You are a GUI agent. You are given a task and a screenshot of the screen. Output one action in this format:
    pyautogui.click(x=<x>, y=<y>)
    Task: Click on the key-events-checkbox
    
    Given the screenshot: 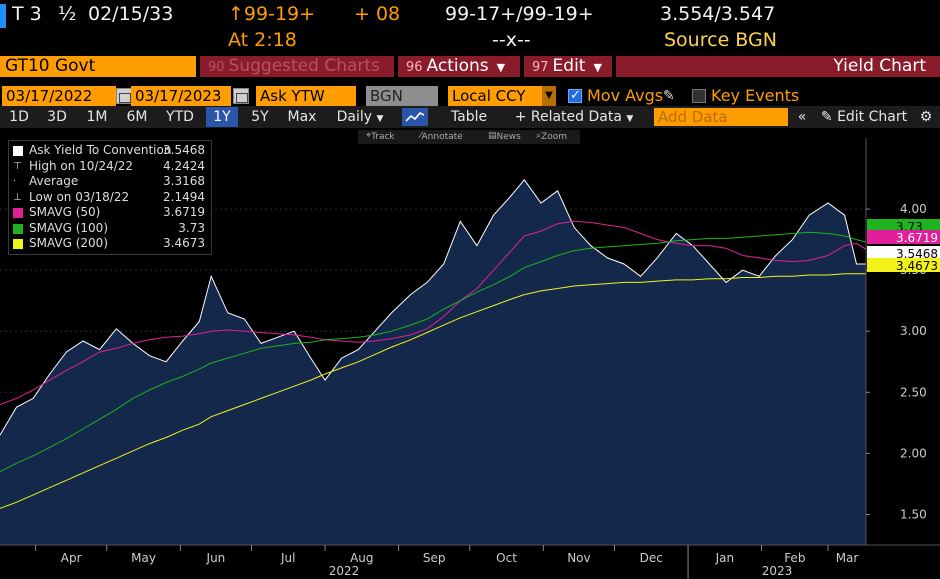 What is the action you would take?
    pyautogui.click(x=699, y=96)
    